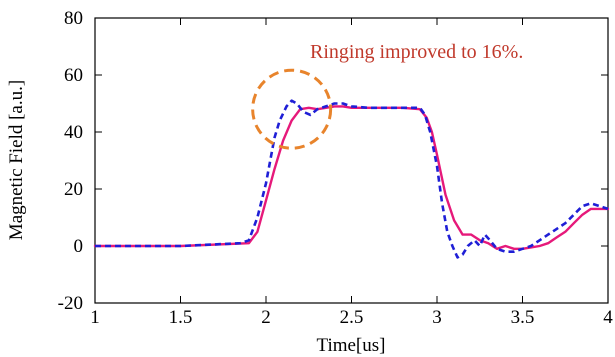 The width and height of the screenshot is (615, 357). What do you see at coordinates (416, 52) in the screenshot?
I see `annotation-text: Ringing improved to 16%.` at bounding box center [416, 52].